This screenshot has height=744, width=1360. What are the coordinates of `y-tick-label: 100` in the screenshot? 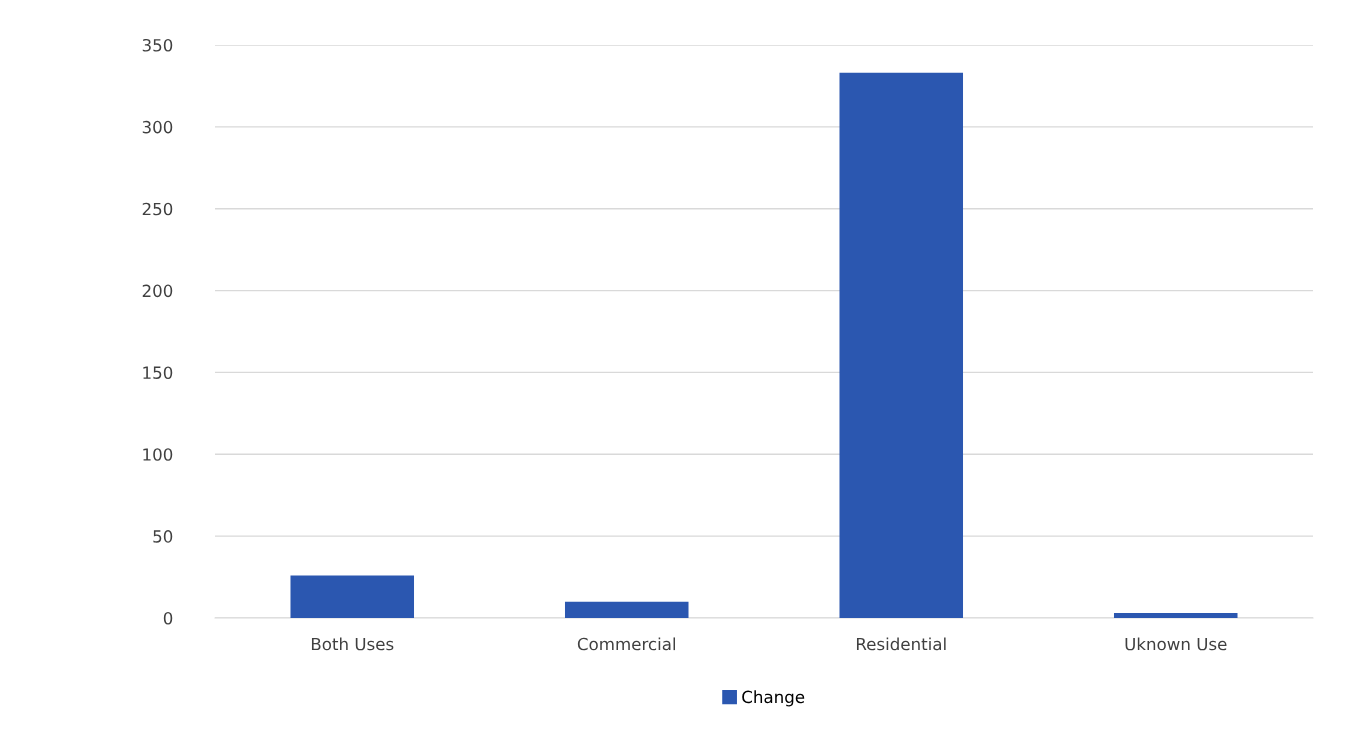 It's located at (158, 454).